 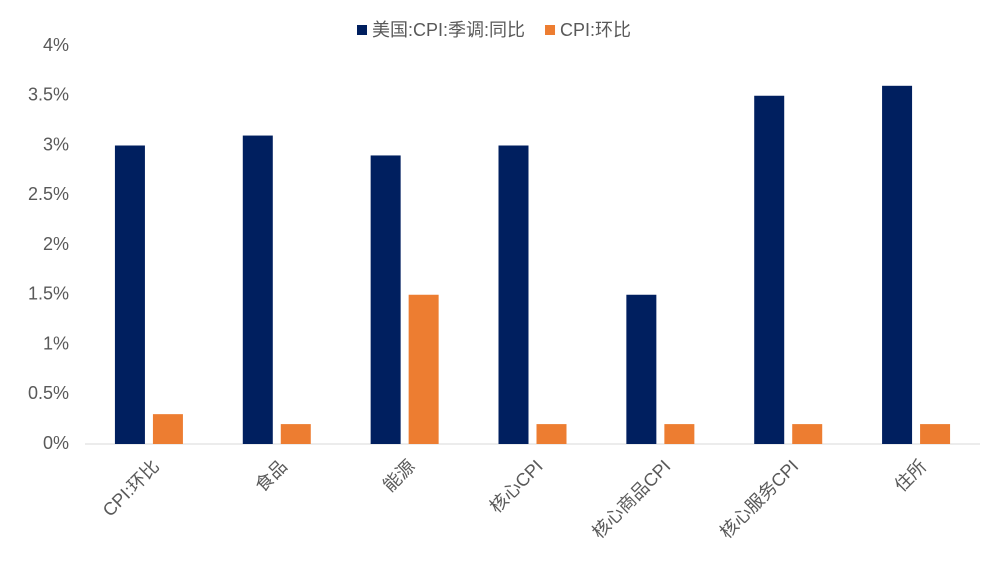 What do you see at coordinates (48, 393) in the screenshot?
I see `y-tick-label: 0.5%` at bounding box center [48, 393].